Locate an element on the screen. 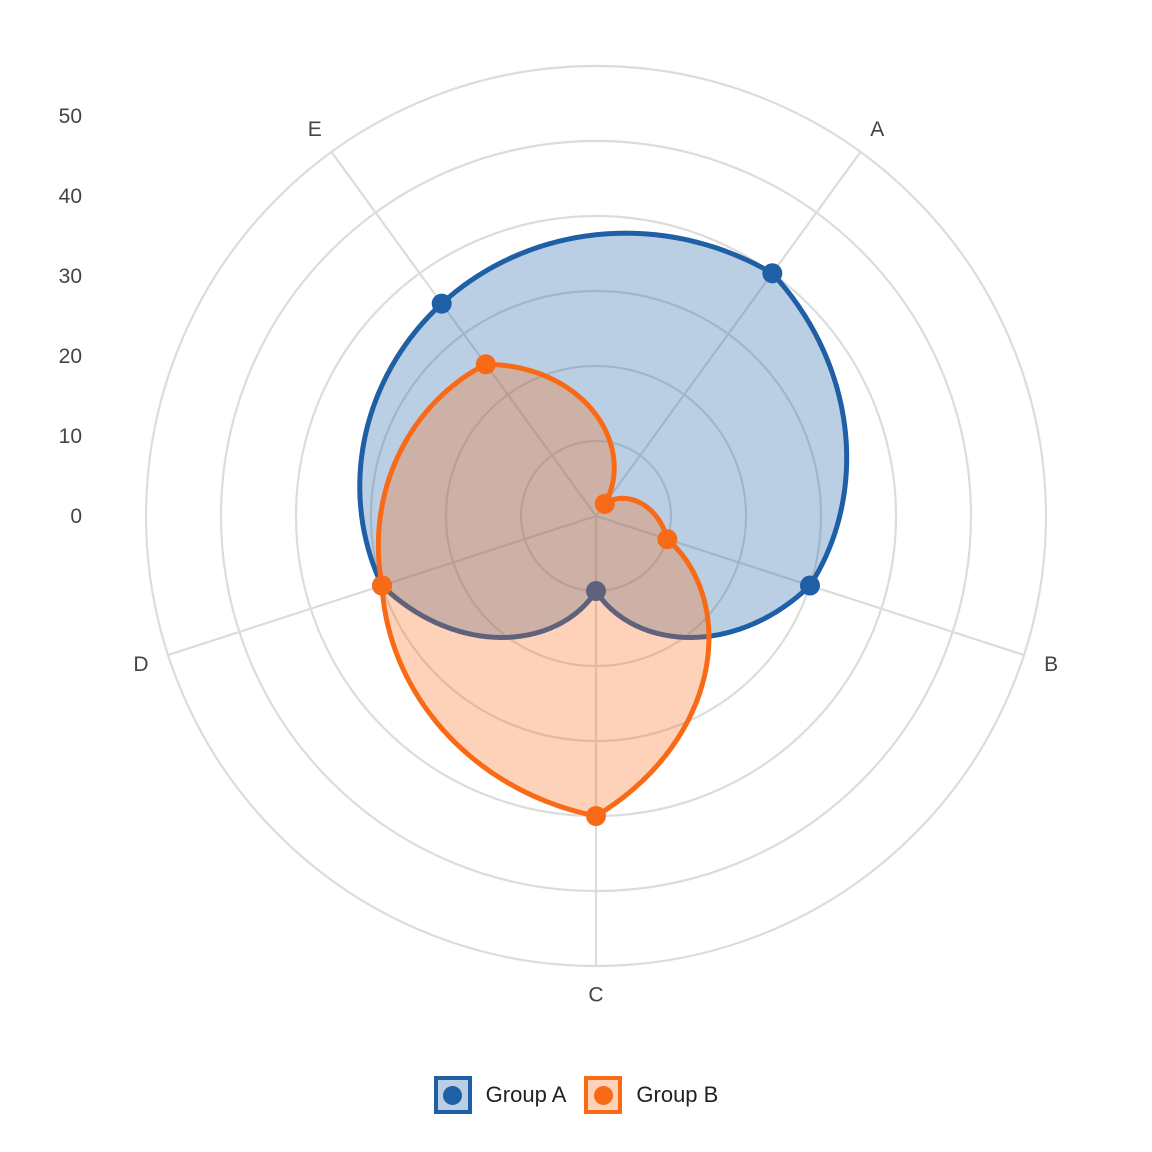 This screenshot has height=1152, width=1152. legend-item-group-a: Group A is located at coordinates (500, 1095).